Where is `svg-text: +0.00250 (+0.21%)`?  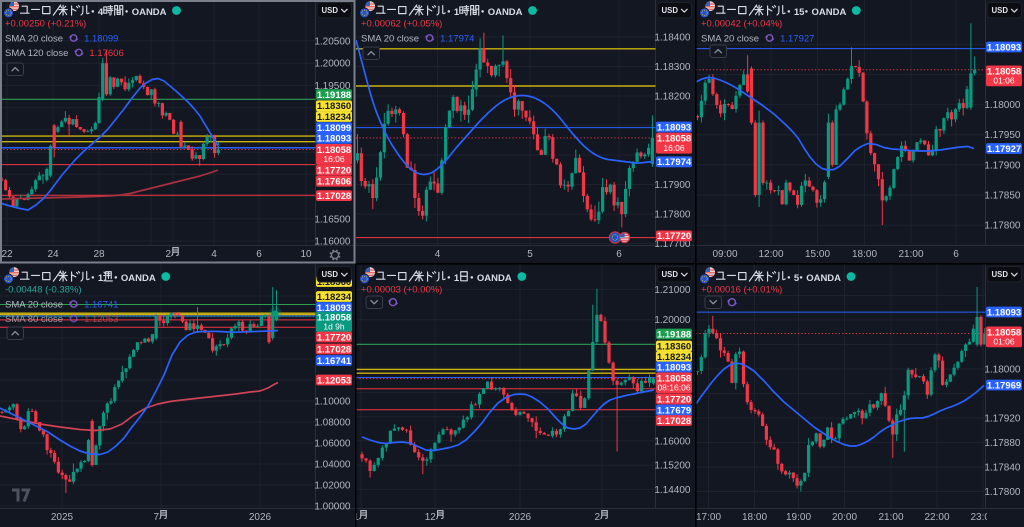 svg-text: +0.00250 (+0.21%) is located at coordinates (45, 24).